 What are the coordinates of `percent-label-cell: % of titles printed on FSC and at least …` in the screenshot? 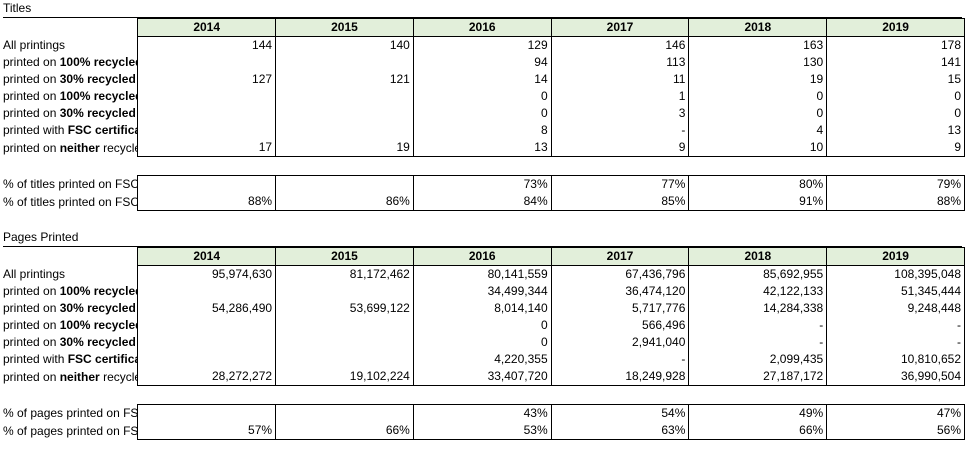 It's located at (70, 201).